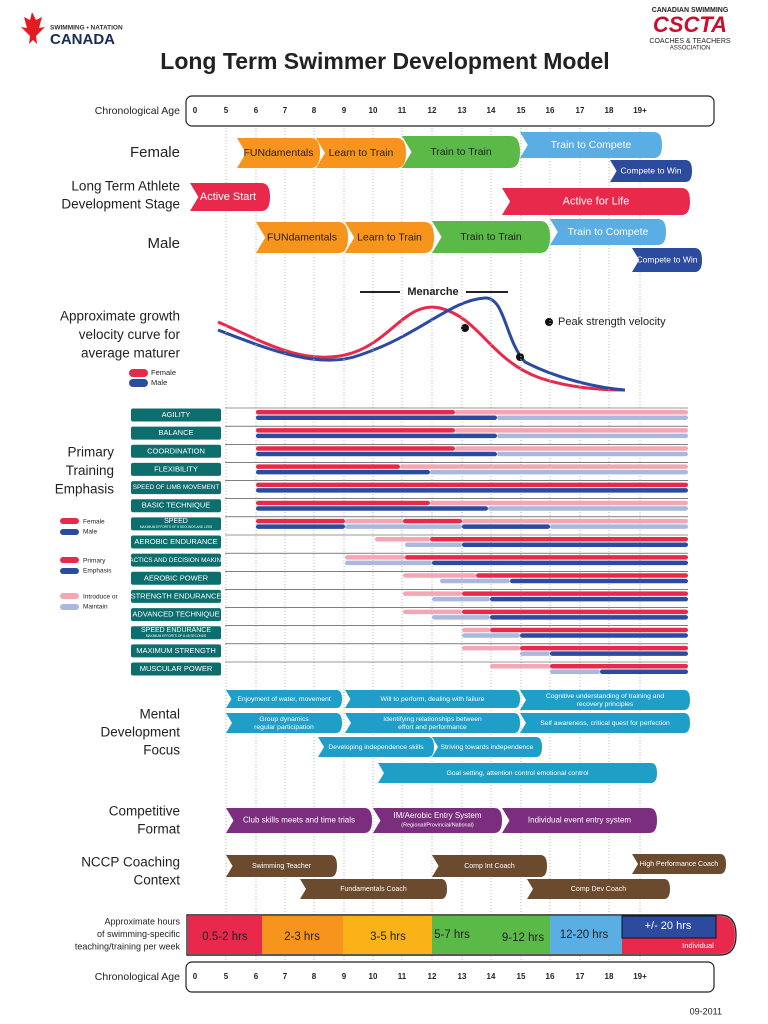 This screenshot has height=1024, width=768. Describe the element at coordinates (131, 353) in the screenshot. I see `label: average maturer` at that location.